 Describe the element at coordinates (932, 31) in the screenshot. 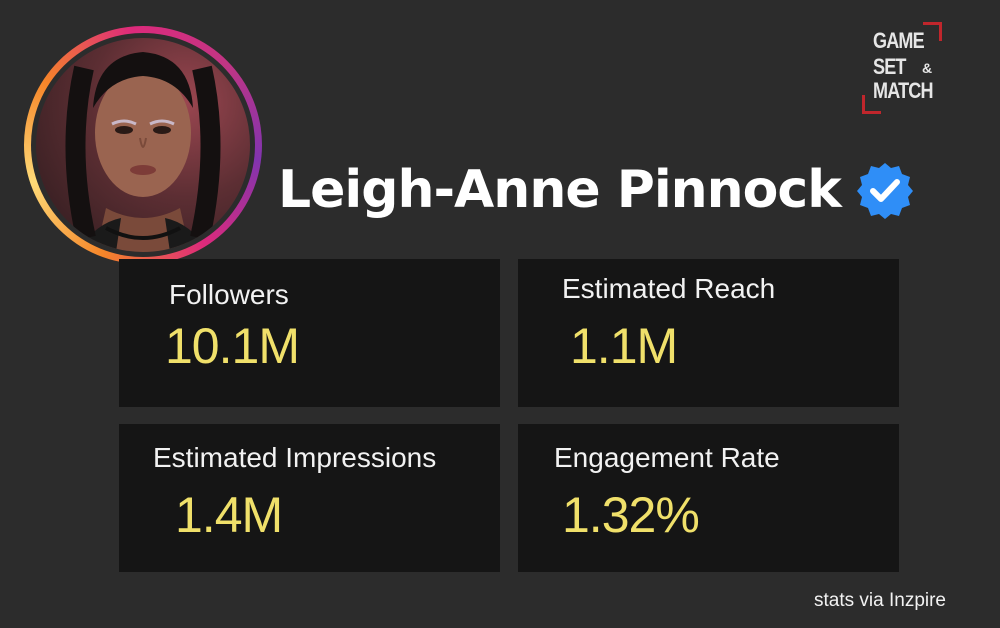

I see `logo-corner-top-right` at that location.